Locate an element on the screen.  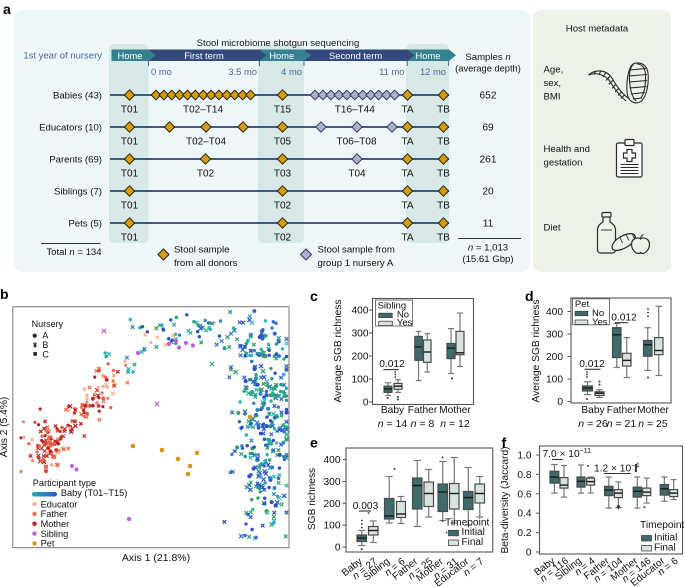
svg-text: Age, is located at coordinates (554, 70).